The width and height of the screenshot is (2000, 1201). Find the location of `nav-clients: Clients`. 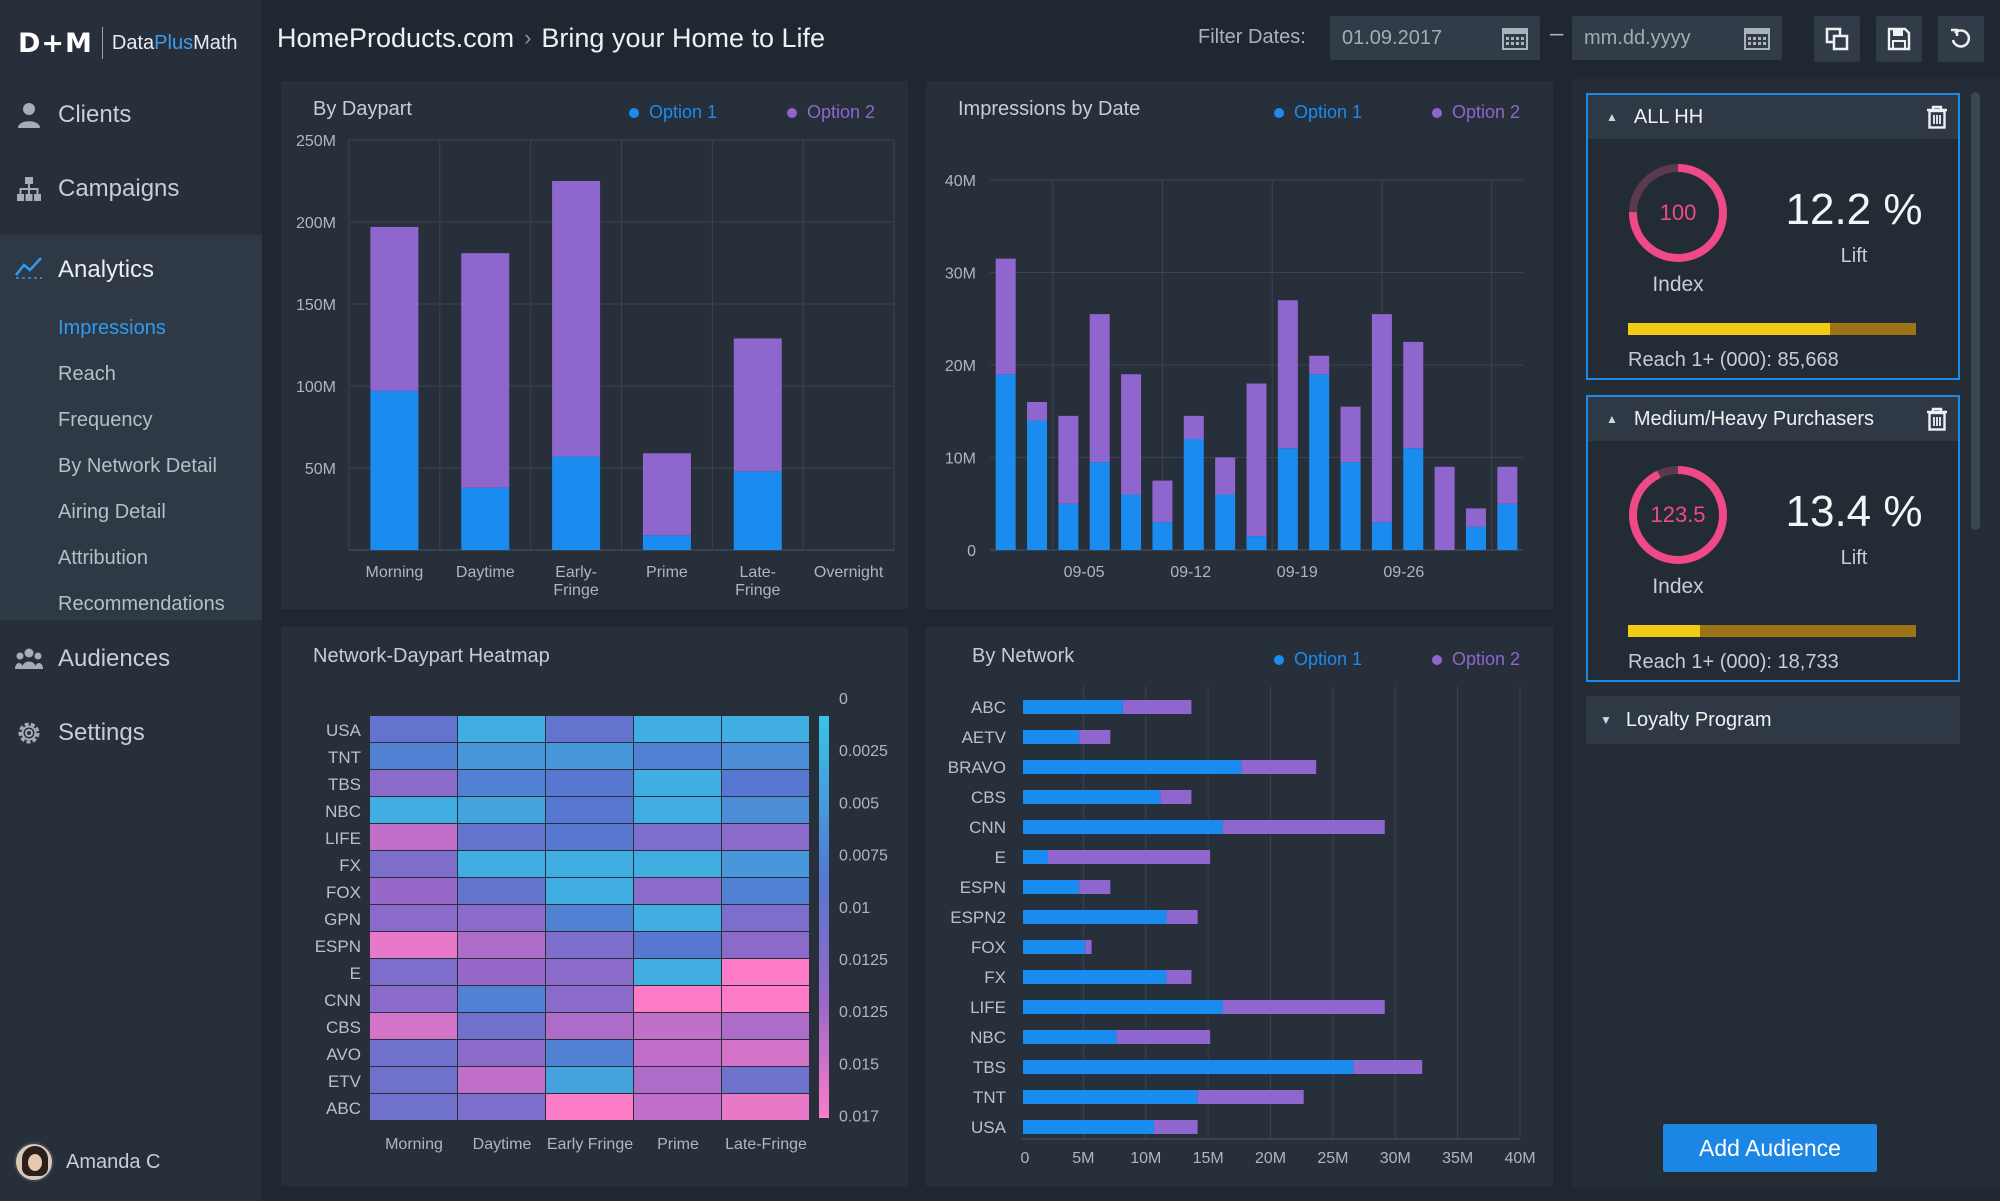

nav-clients: Clients is located at coordinates (131, 115).